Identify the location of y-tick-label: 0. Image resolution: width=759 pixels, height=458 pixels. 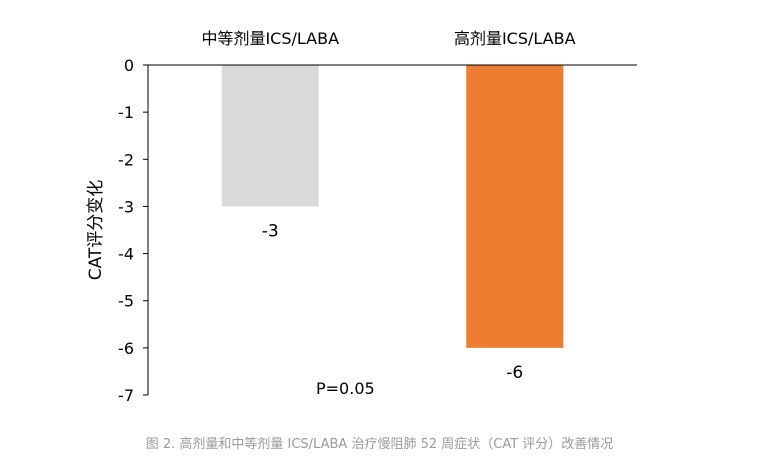
(129, 65).